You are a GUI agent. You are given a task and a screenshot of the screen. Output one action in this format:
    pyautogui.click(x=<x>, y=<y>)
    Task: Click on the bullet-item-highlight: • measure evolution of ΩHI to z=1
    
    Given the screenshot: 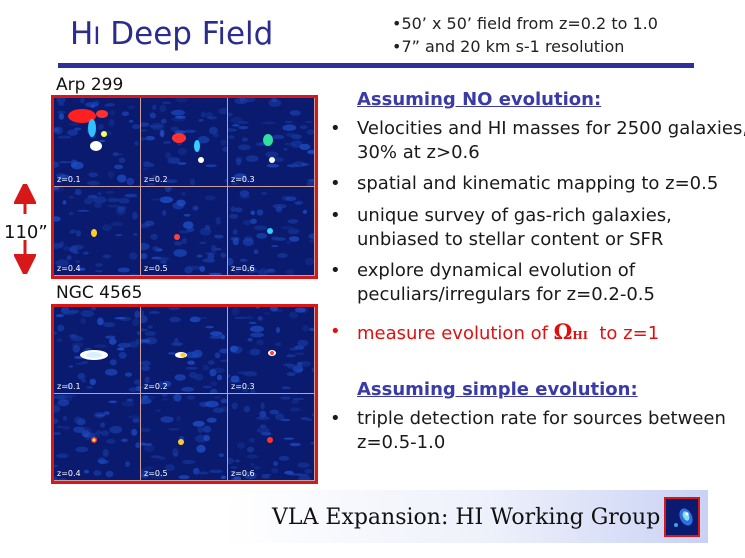 What is the action you would take?
    pyautogui.click(x=535, y=334)
    